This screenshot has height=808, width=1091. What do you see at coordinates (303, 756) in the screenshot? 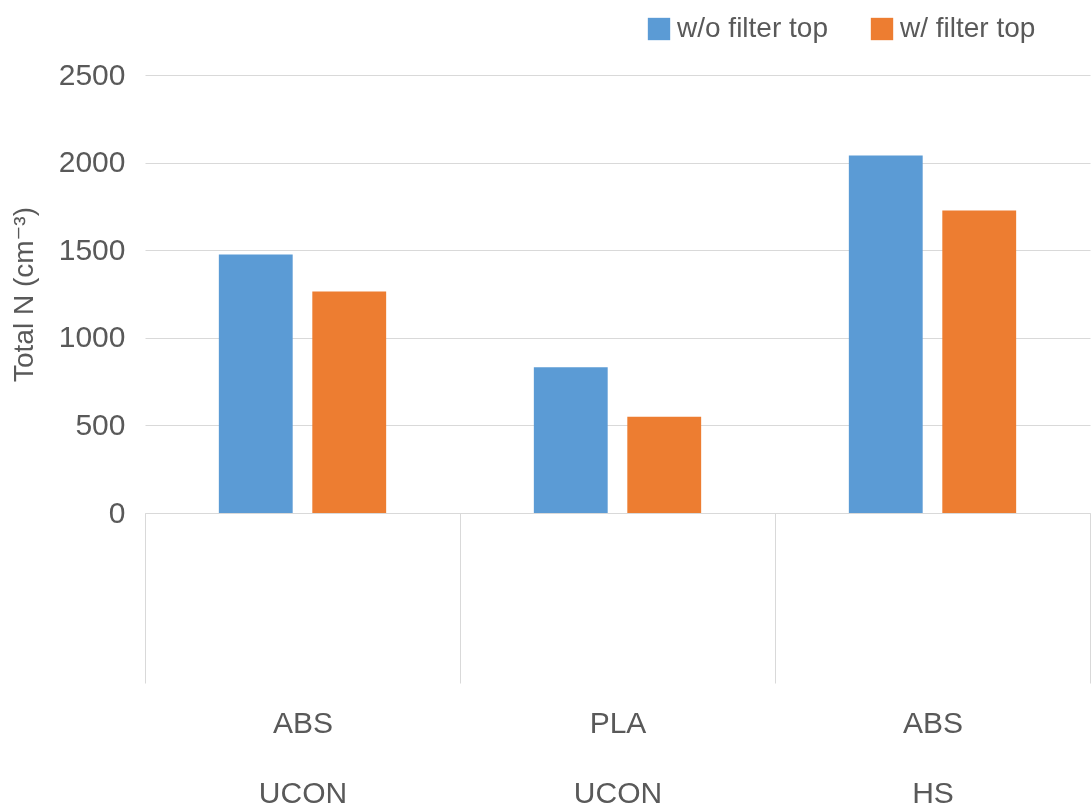
I see `category-label: ABS UCON` at bounding box center [303, 756].